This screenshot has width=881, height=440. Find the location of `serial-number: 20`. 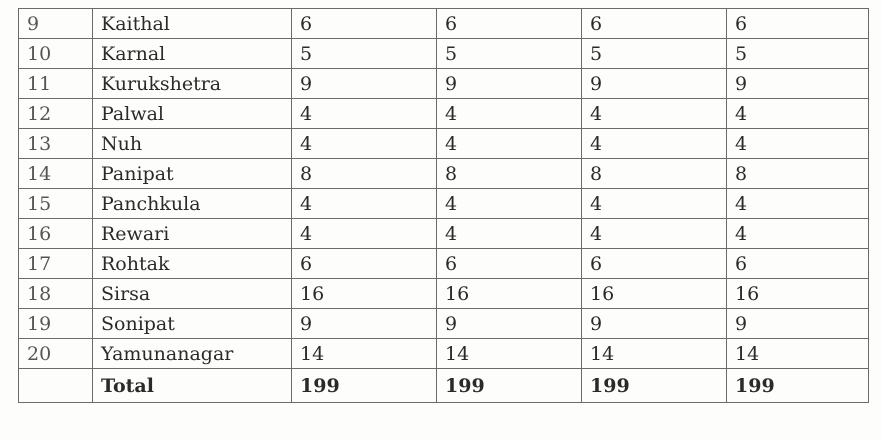

serial-number: 20 is located at coordinates (55, 353).